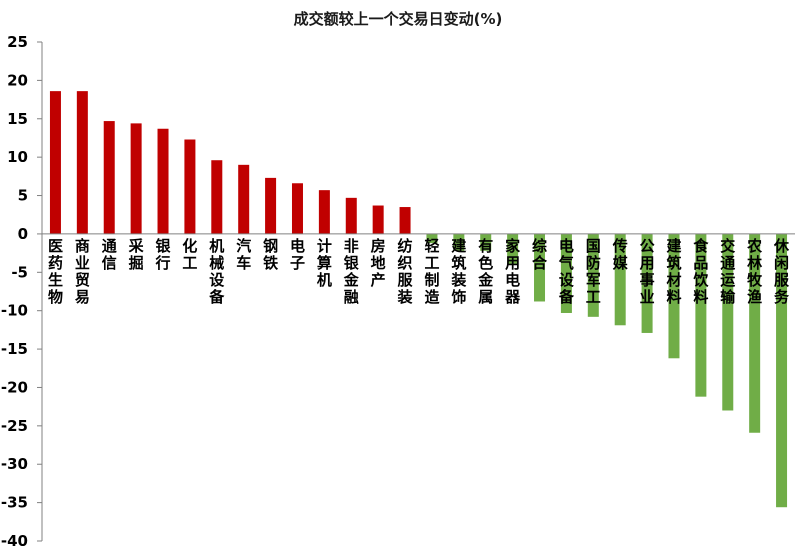 The height and width of the screenshot is (554, 804). What do you see at coordinates (14, 503) in the screenshot?
I see `y-tick-label-13: -35` at bounding box center [14, 503].